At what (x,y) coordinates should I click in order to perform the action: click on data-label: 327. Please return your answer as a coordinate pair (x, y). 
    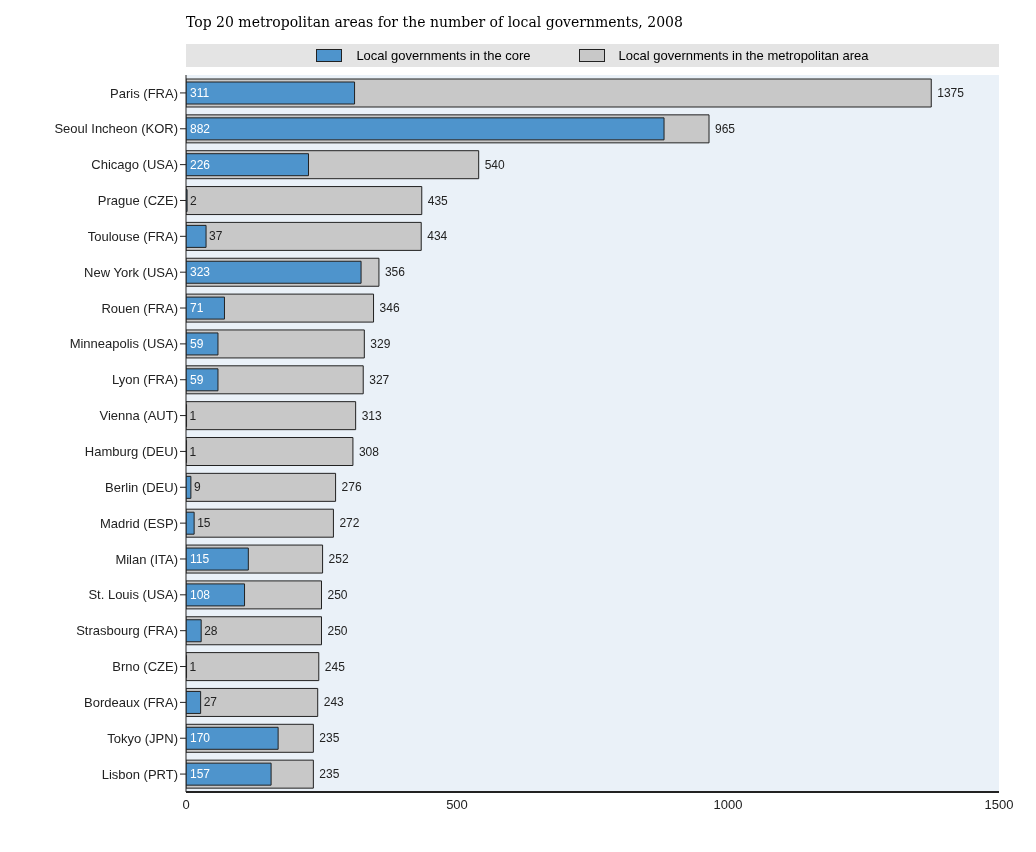
    Looking at the image, I should click on (379, 379).